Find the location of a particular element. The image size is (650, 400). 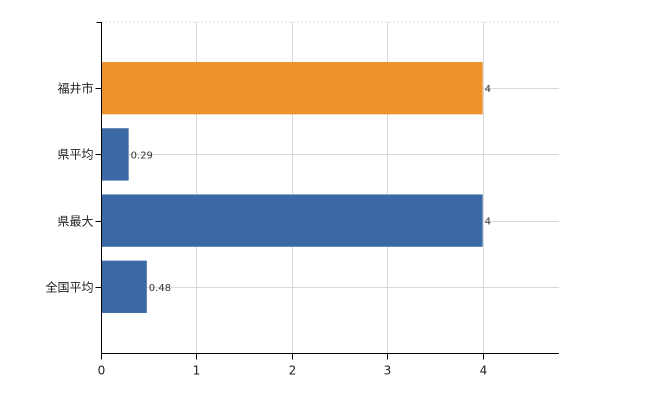

x-tick-label-4: 4 is located at coordinates (484, 371).